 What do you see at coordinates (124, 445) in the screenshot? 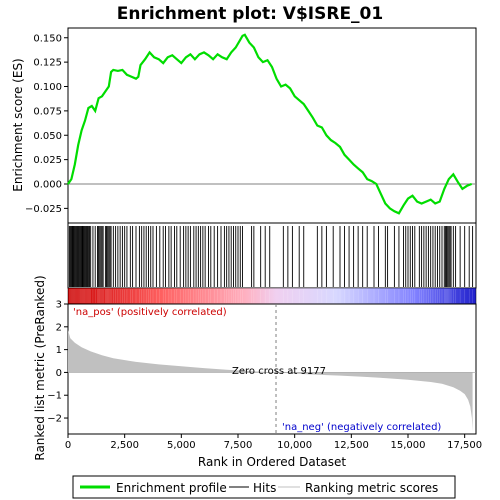
I see `x-tick-label: 2,500` at bounding box center [124, 445].